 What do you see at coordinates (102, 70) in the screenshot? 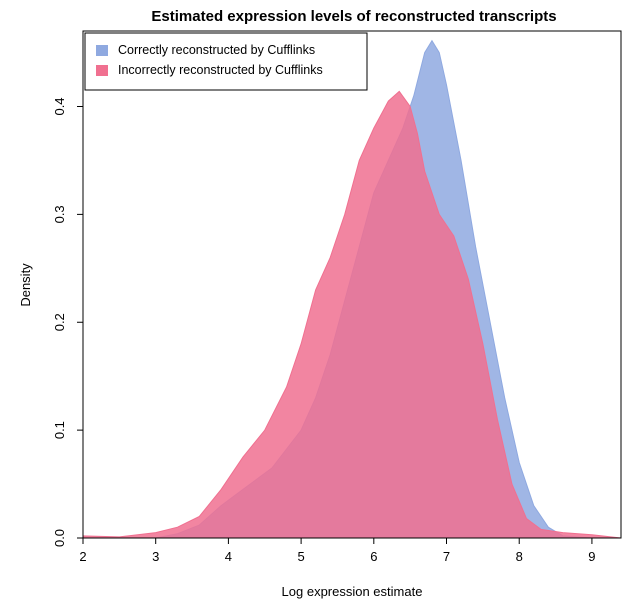
I see `legend-swatch-incorrect` at bounding box center [102, 70].